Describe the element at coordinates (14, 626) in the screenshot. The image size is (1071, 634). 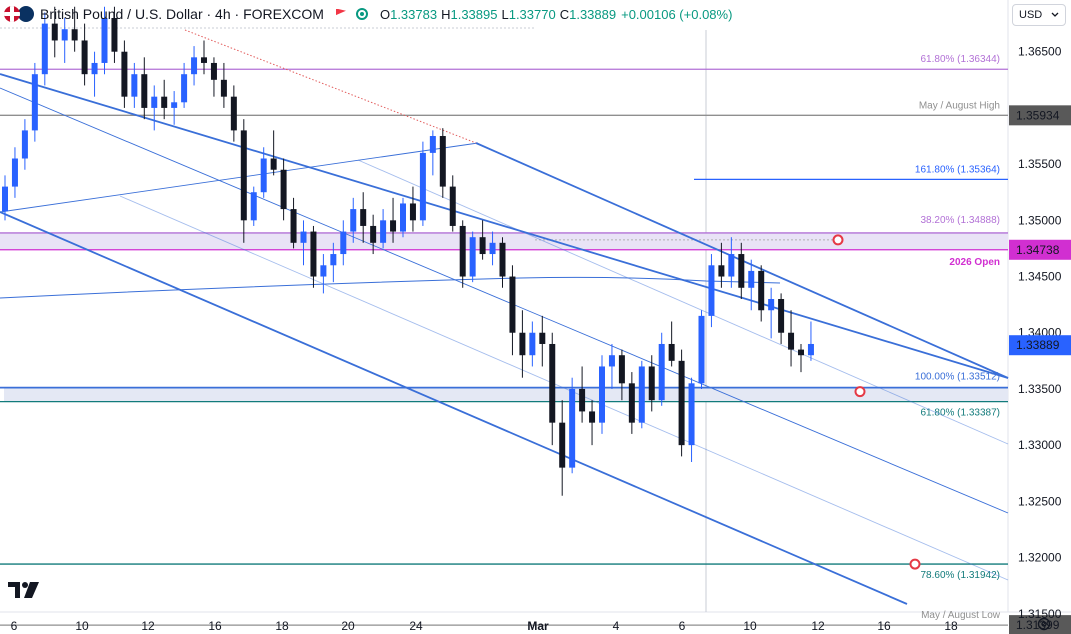
I see `x-tick-0: 6` at that location.